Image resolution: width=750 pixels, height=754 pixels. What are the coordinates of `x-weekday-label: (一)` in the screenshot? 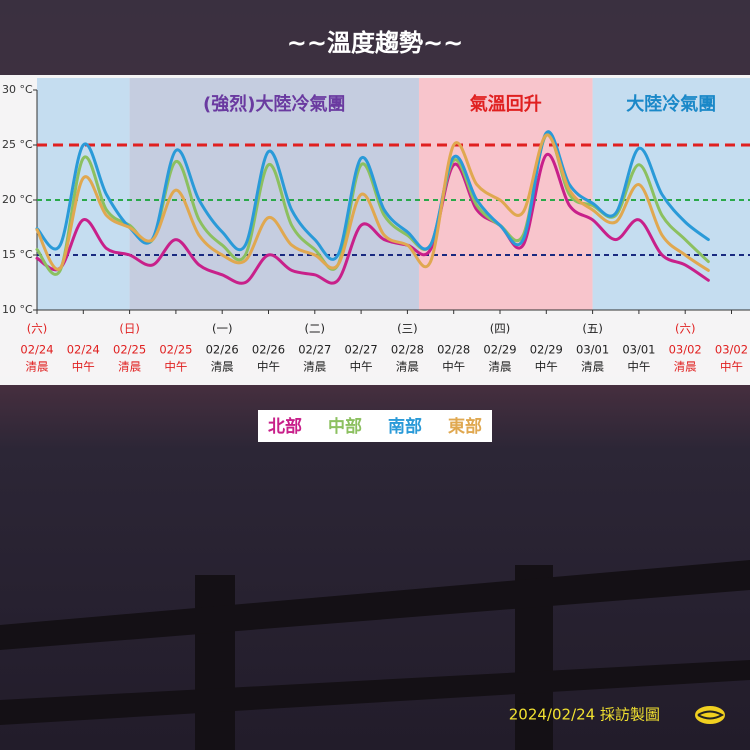 It's located at (222, 329).